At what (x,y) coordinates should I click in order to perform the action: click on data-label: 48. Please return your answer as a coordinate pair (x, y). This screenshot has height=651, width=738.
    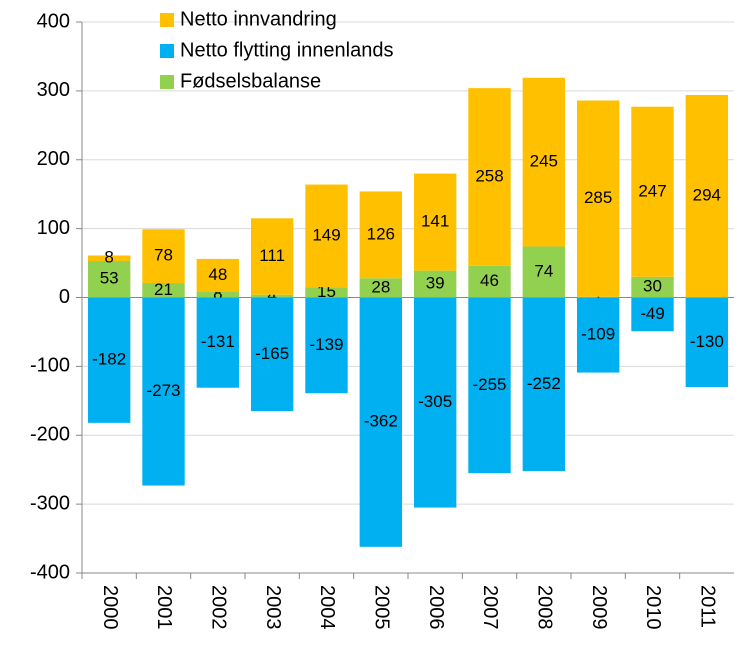
    Looking at the image, I should click on (217, 274).